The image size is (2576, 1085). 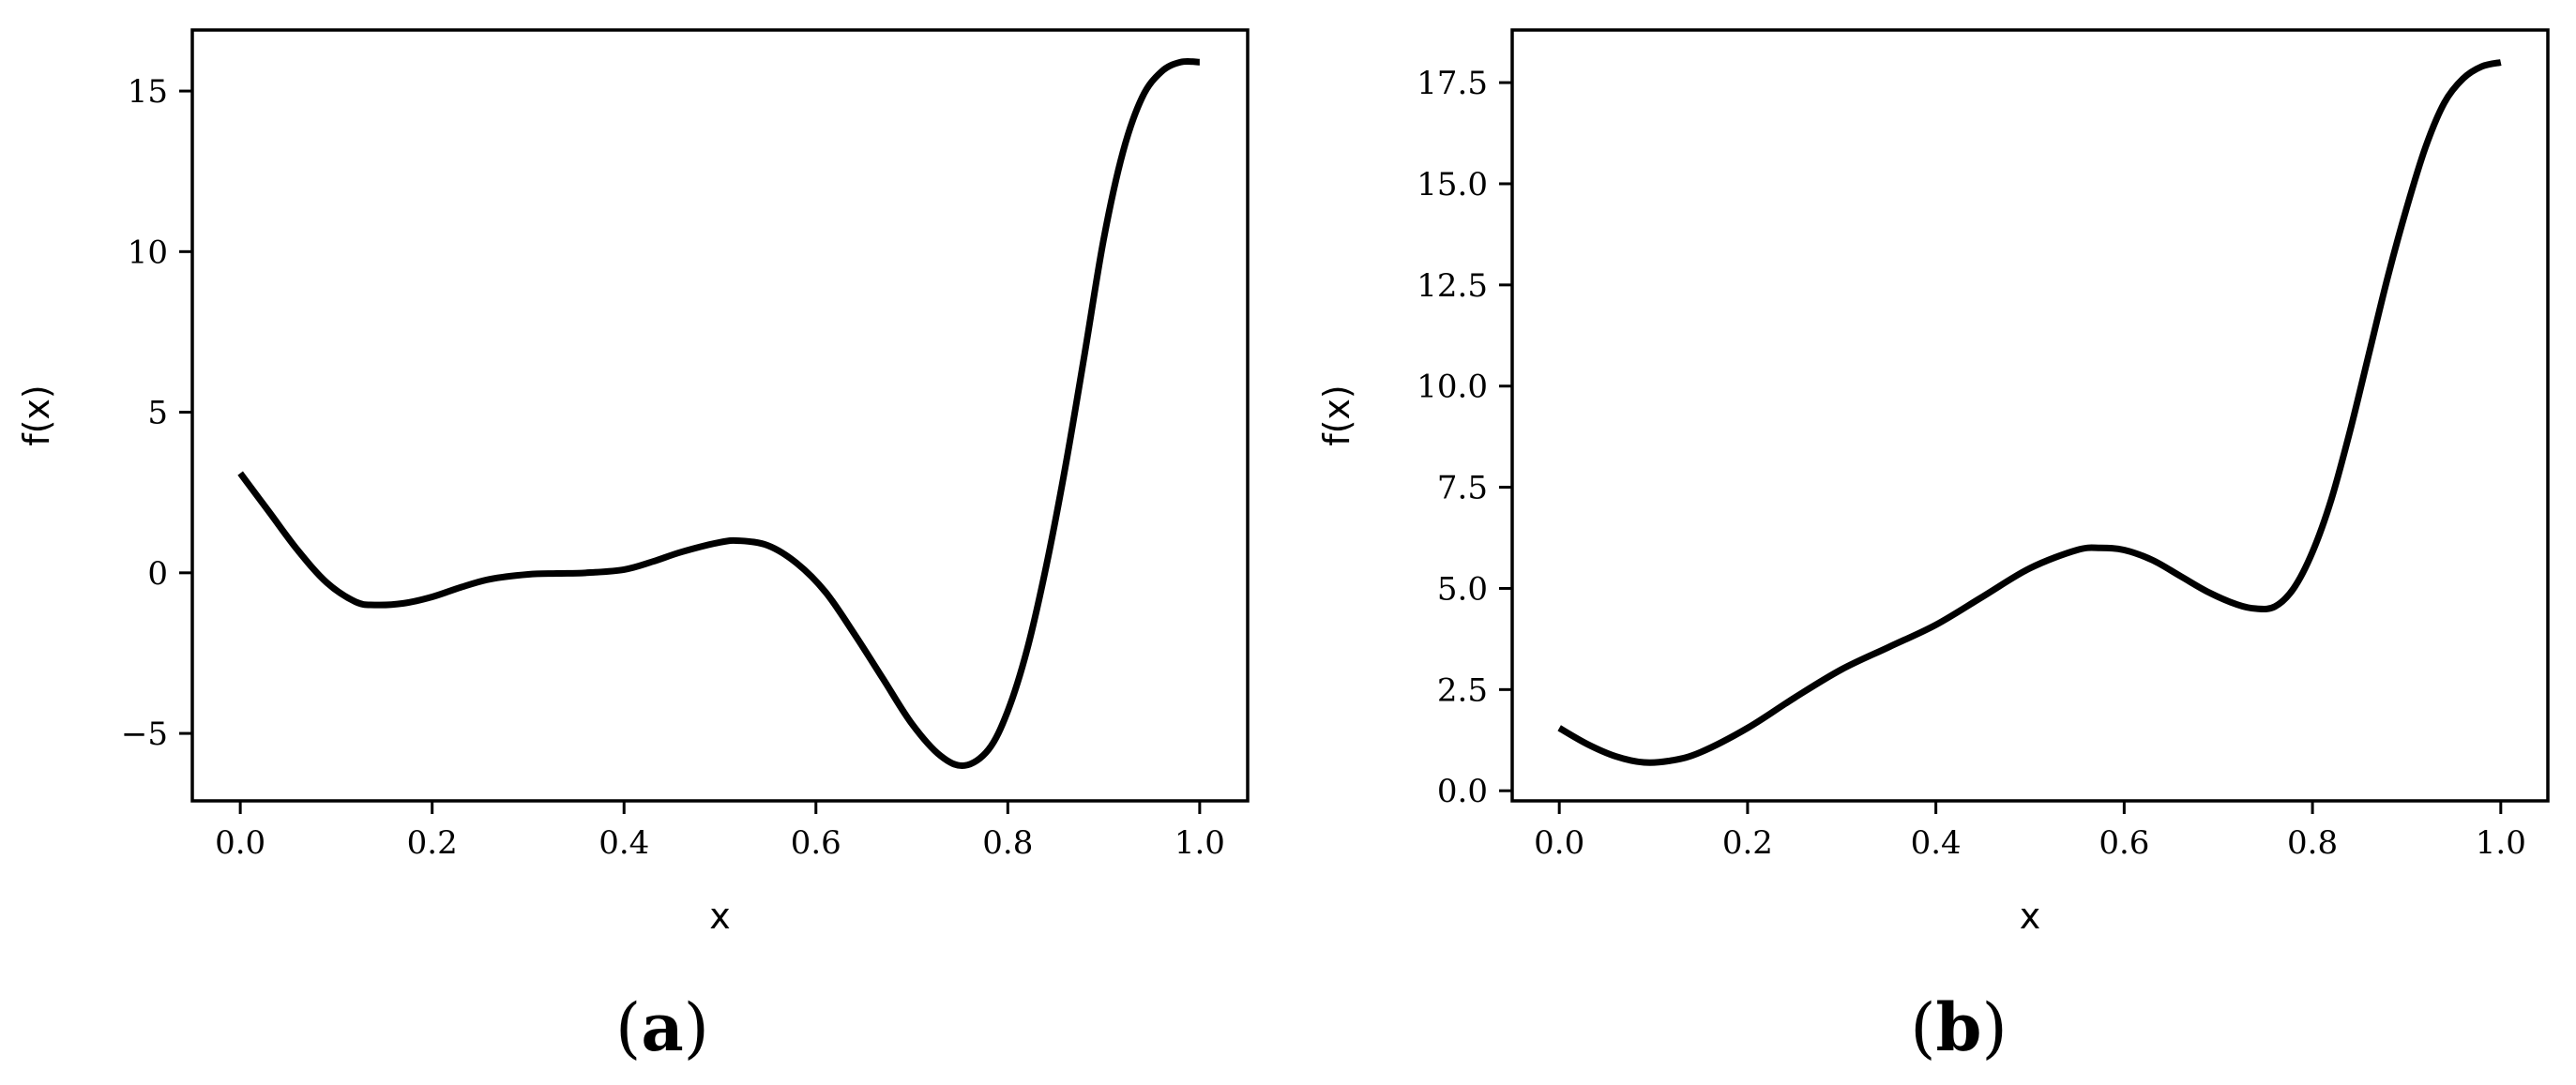 I want to click on y-tick-label: −5, so click(x=144, y=734).